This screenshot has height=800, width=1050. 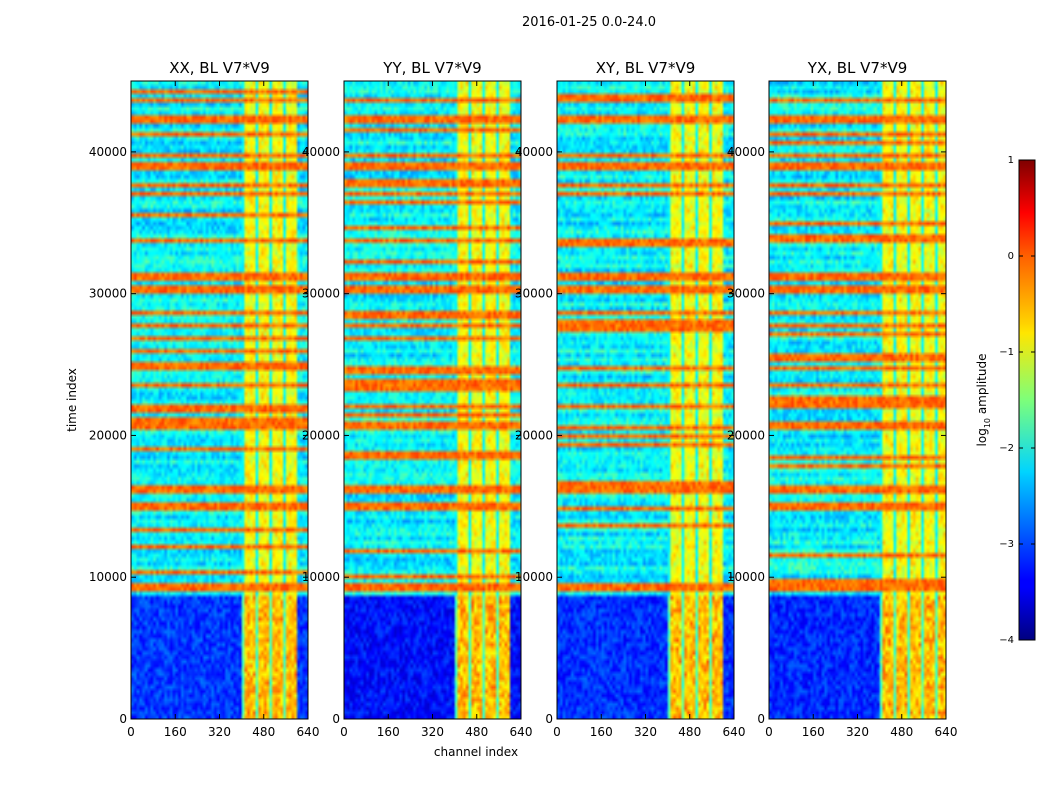 What do you see at coordinates (746, 577) in the screenshot?
I see `y-tick-label-4-1: 10000` at bounding box center [746, 577].